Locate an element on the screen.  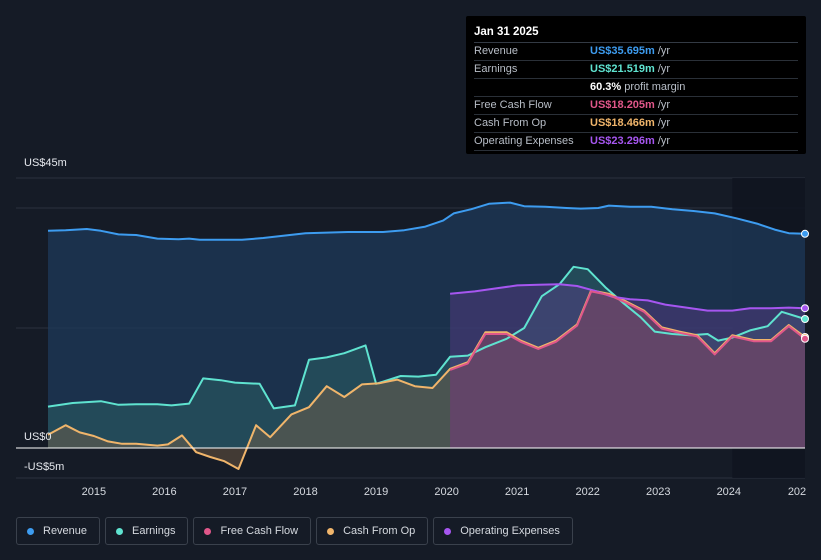
y-tick-label: -US$5m is located at coordinates (44, 467).